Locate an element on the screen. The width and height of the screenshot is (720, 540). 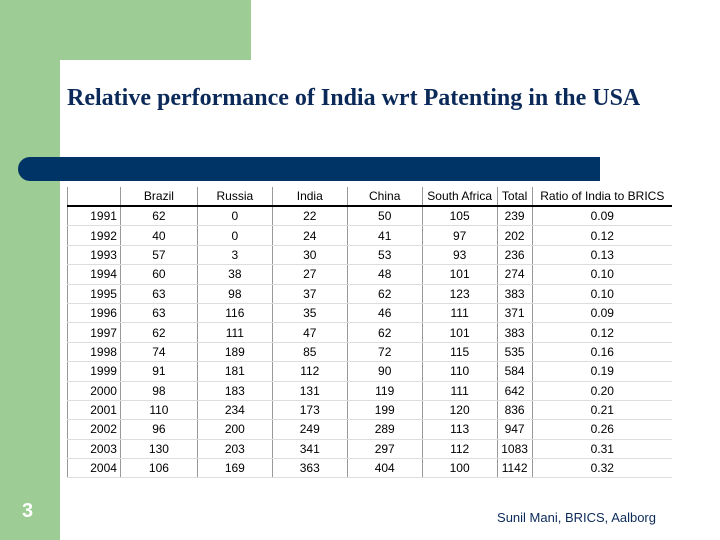
value-cell: 274 is located at coordinates (514, 274).